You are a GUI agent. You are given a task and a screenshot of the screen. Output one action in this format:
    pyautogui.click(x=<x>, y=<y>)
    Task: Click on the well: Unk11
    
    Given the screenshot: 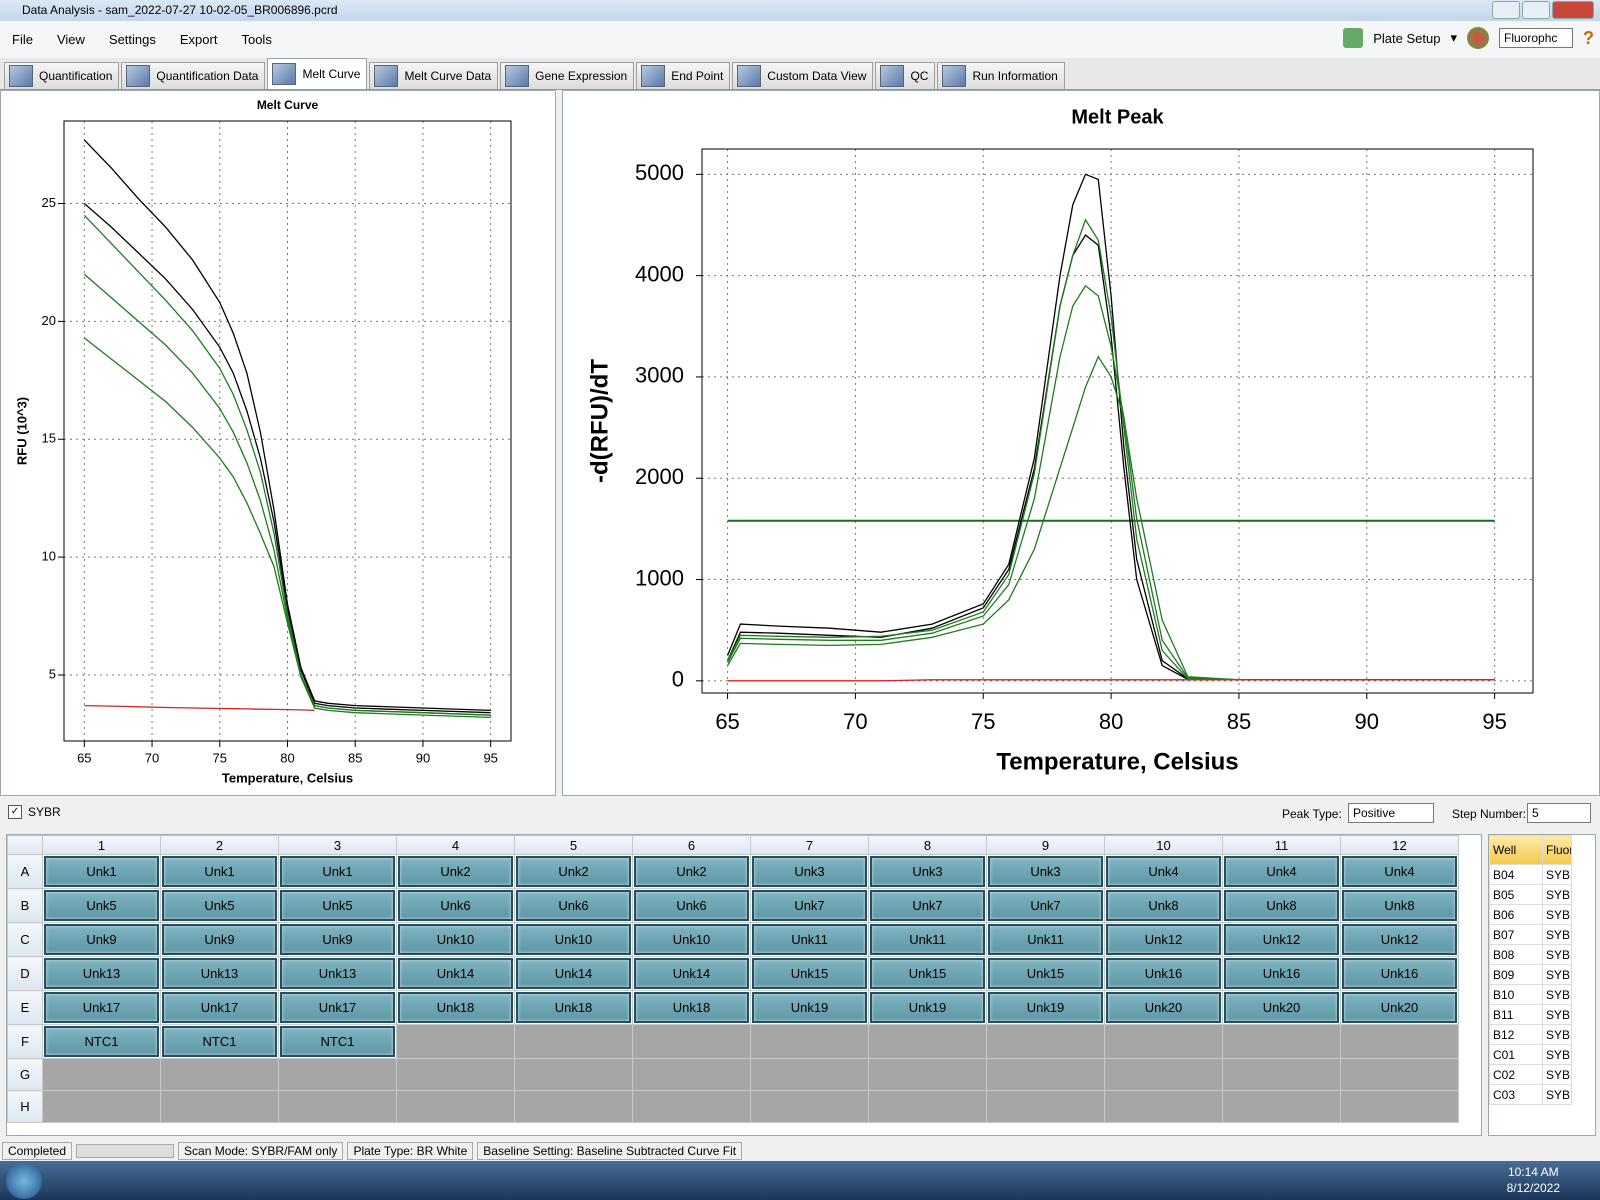 What is the action you would take?
    pyautogui.click(x=1045, y=939)
    